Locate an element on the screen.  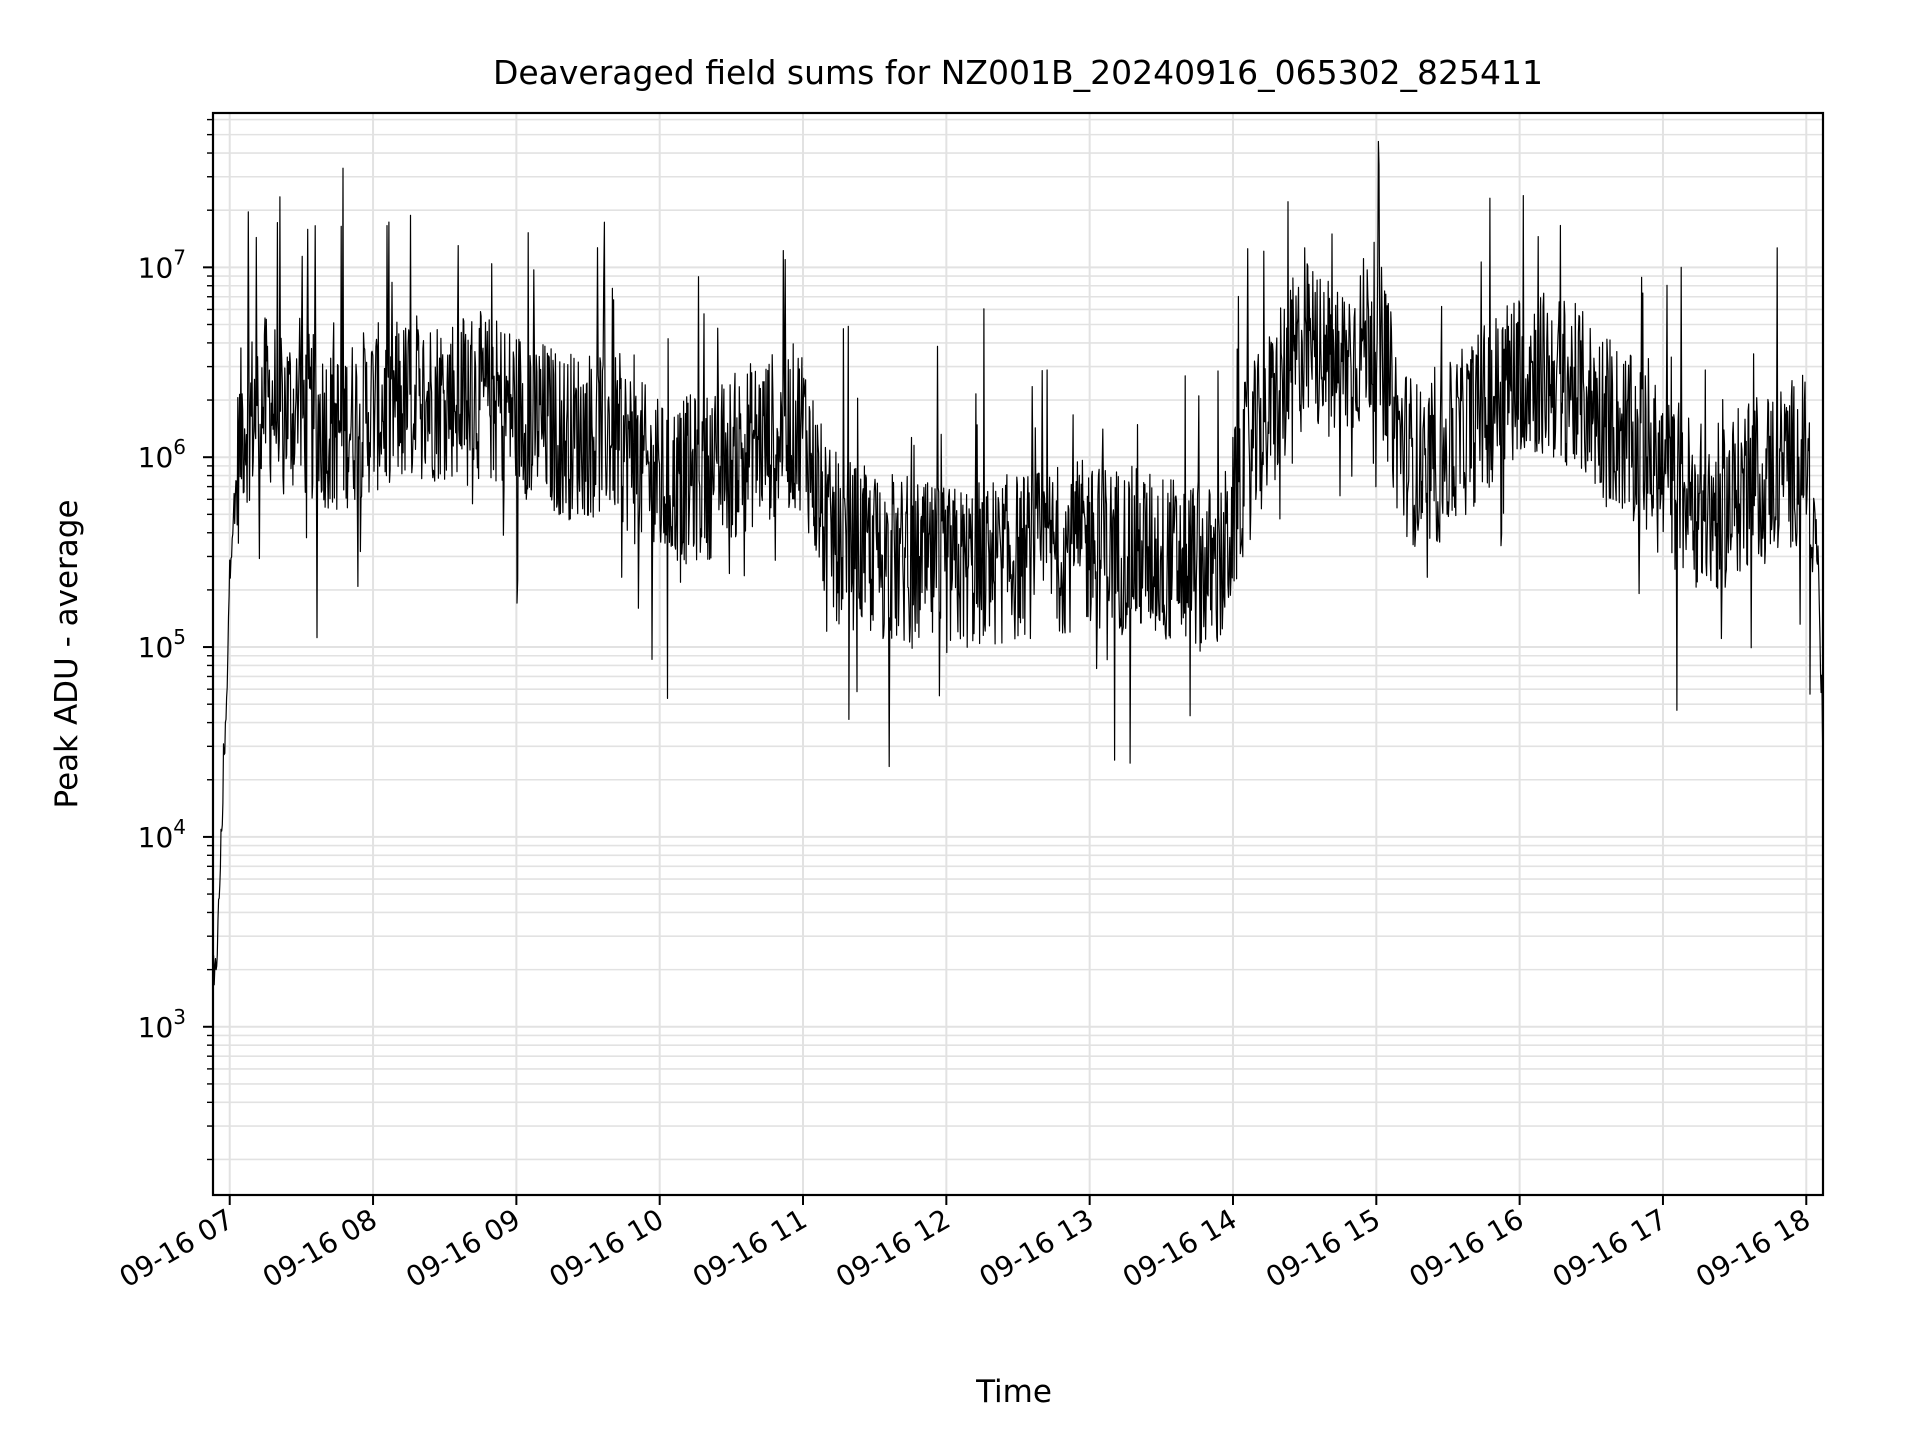
y-tick-label: 10³ is located at coordinates (162, 1024).